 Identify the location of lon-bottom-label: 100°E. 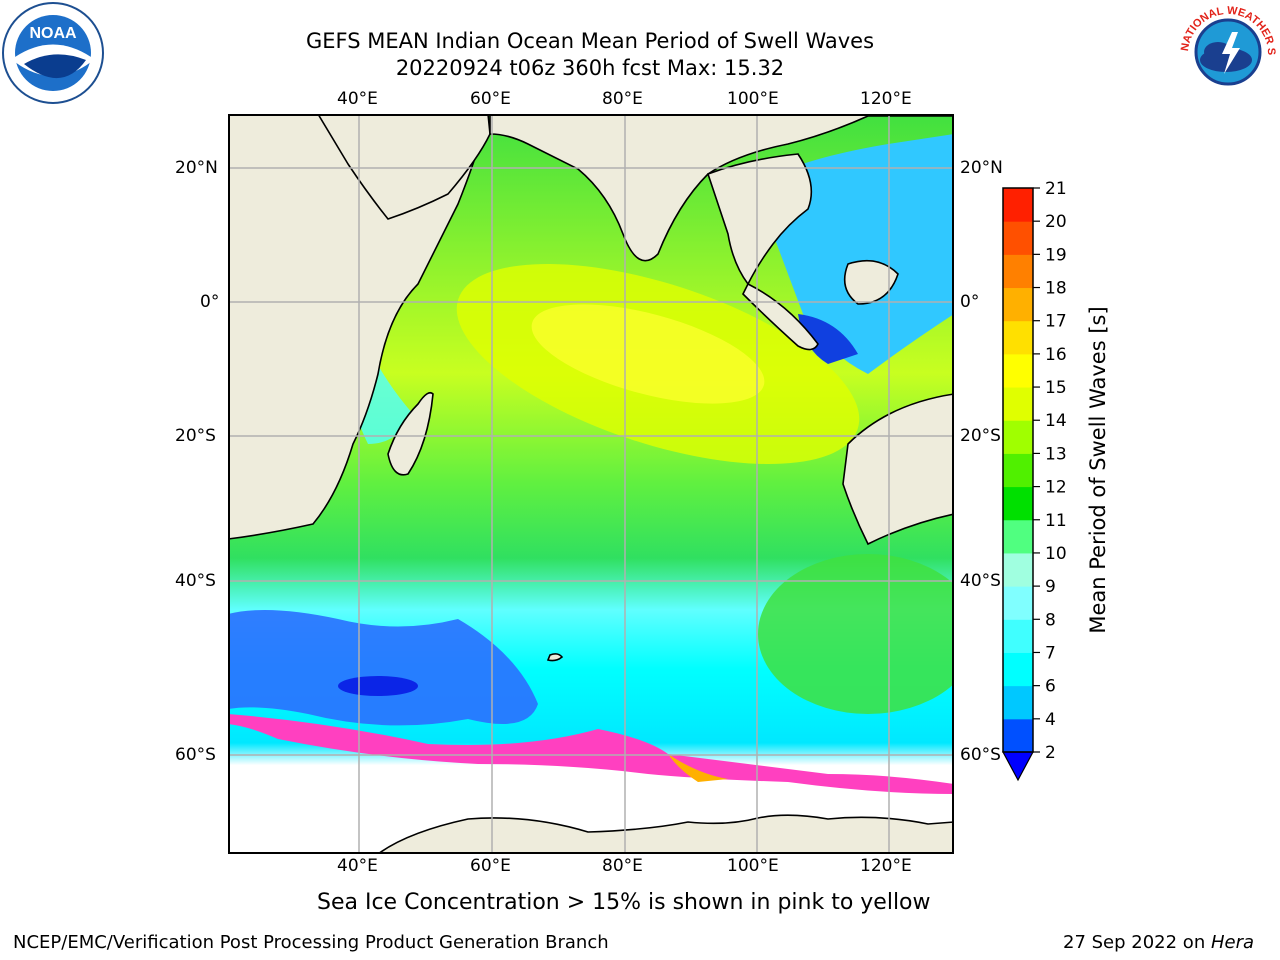
(753, 866).